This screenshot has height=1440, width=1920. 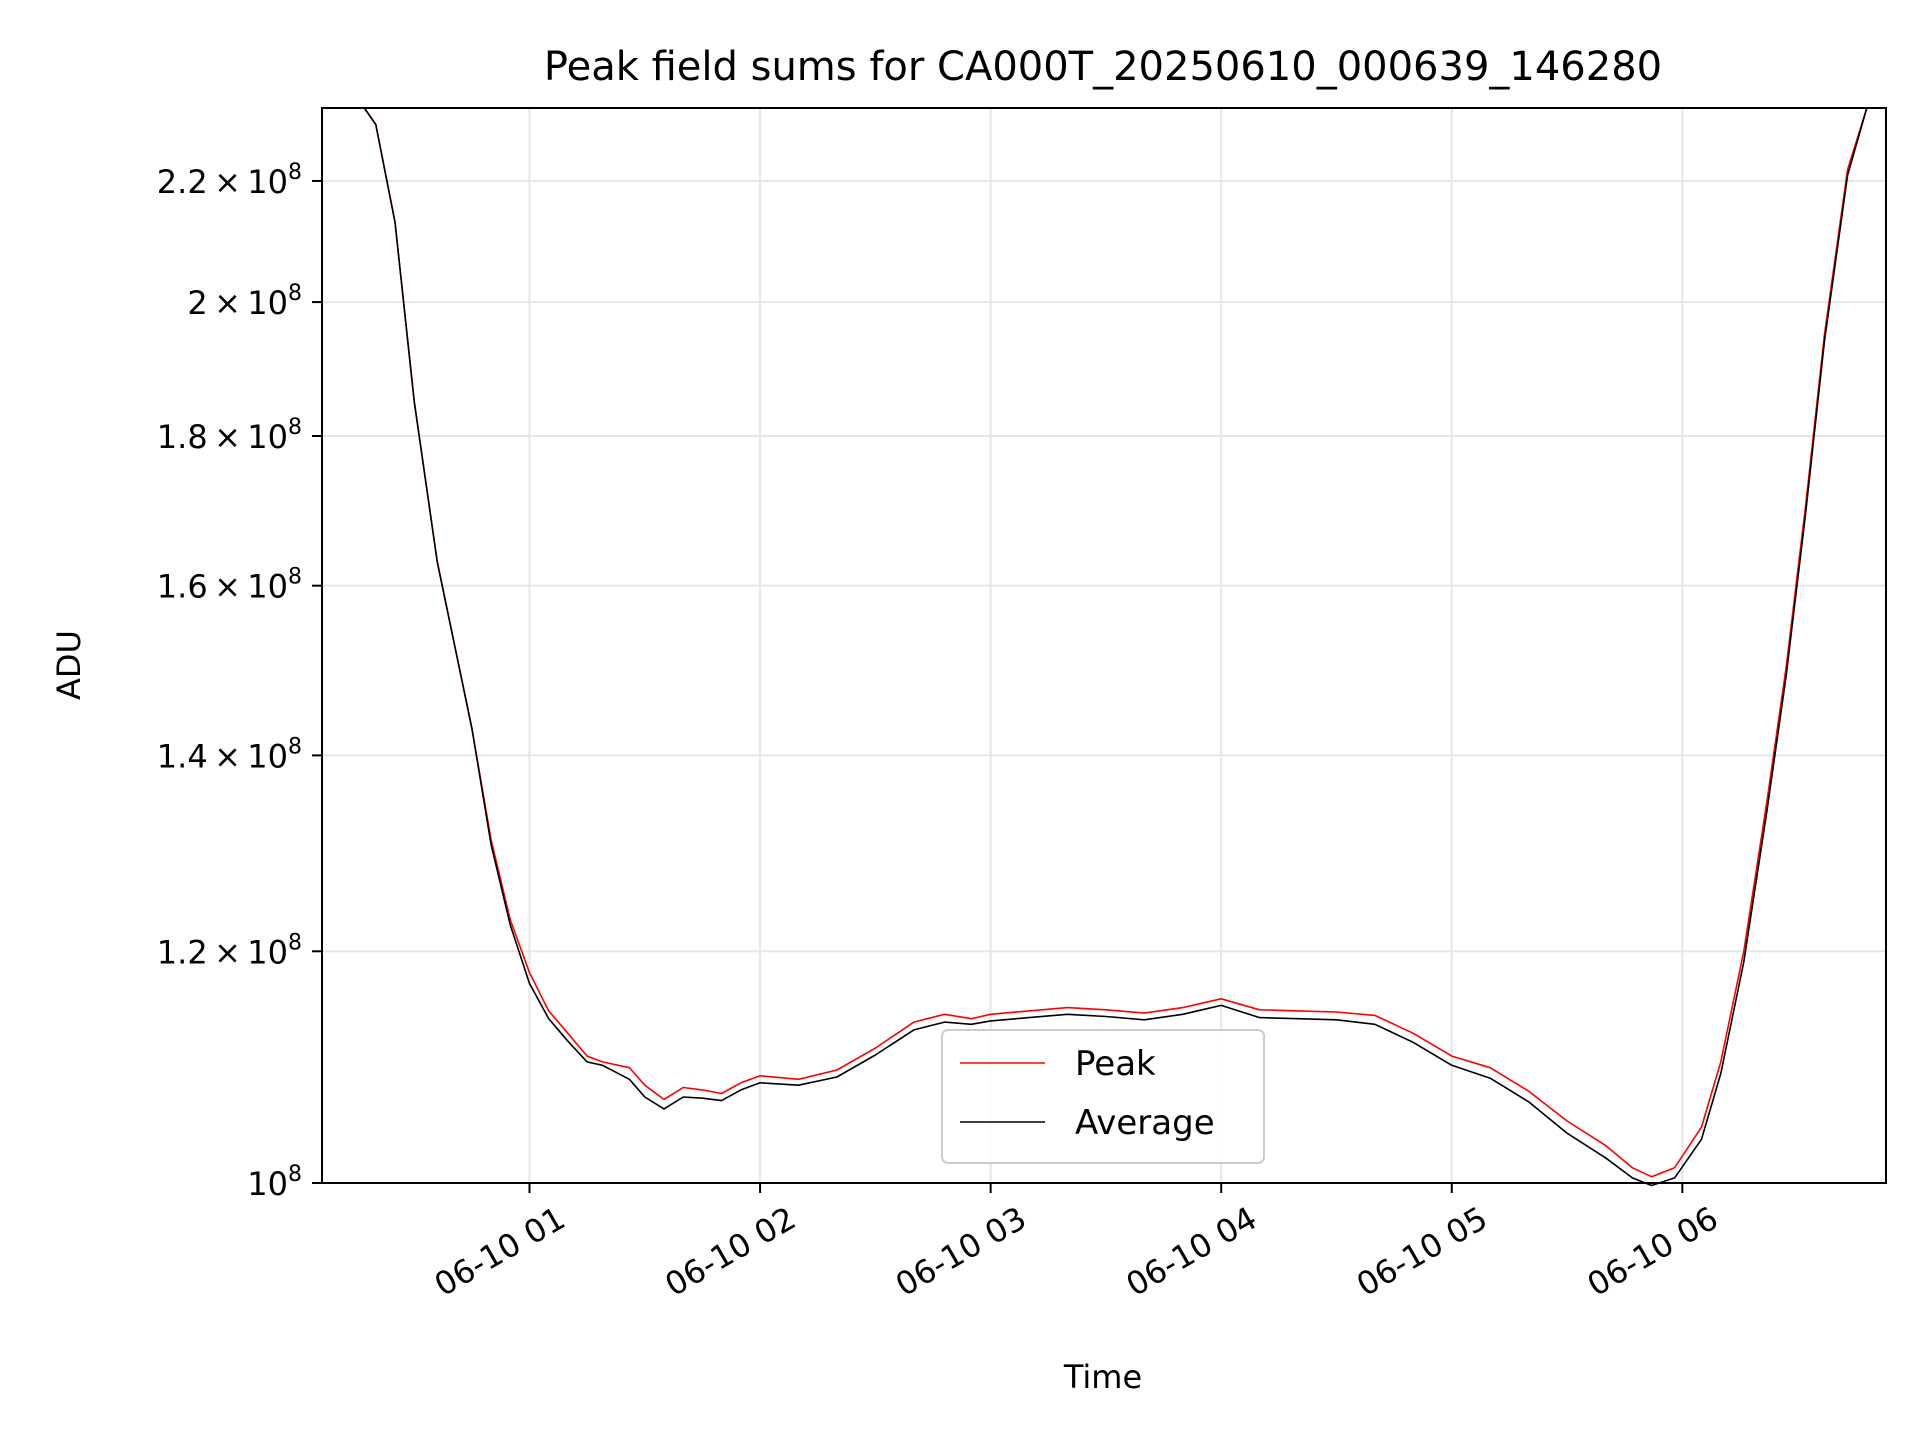 I want to click on y-tick-label: 2.2 × 108, so click(x=229, y=180).